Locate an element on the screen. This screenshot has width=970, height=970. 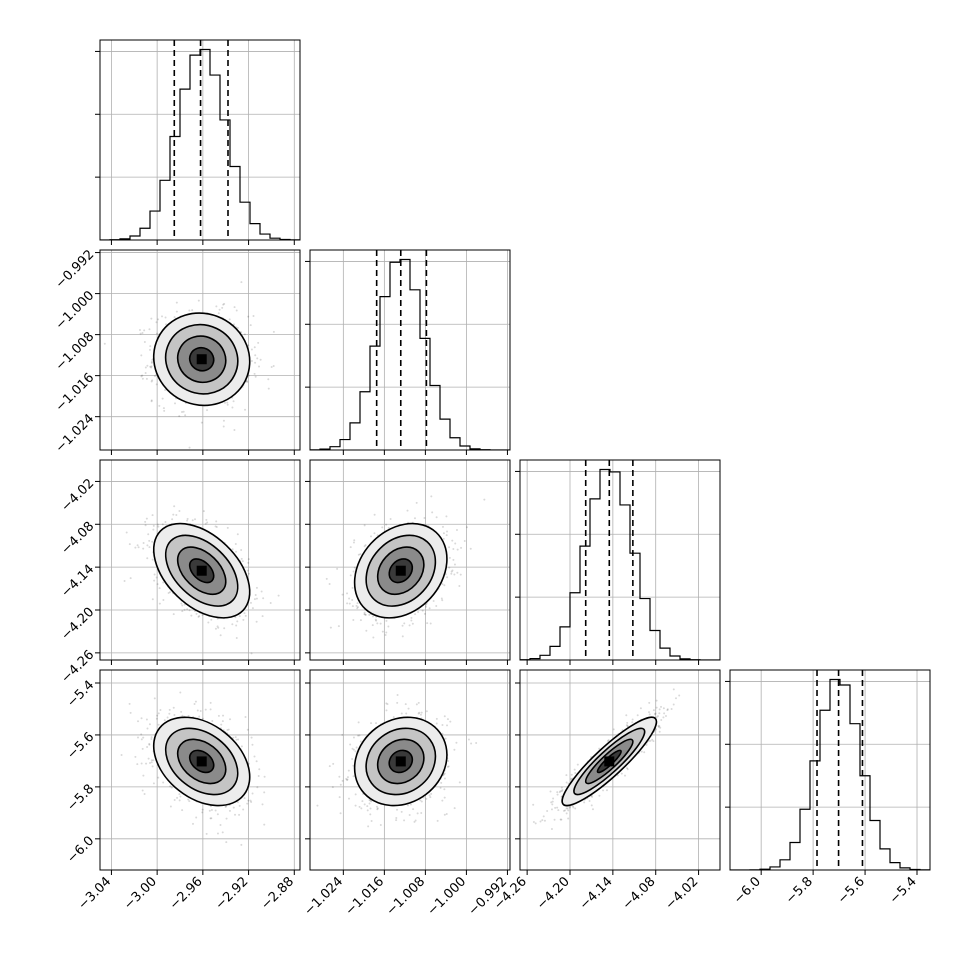
x-tick-label-0-2: −2.96 is located at coordinates (186, 893).